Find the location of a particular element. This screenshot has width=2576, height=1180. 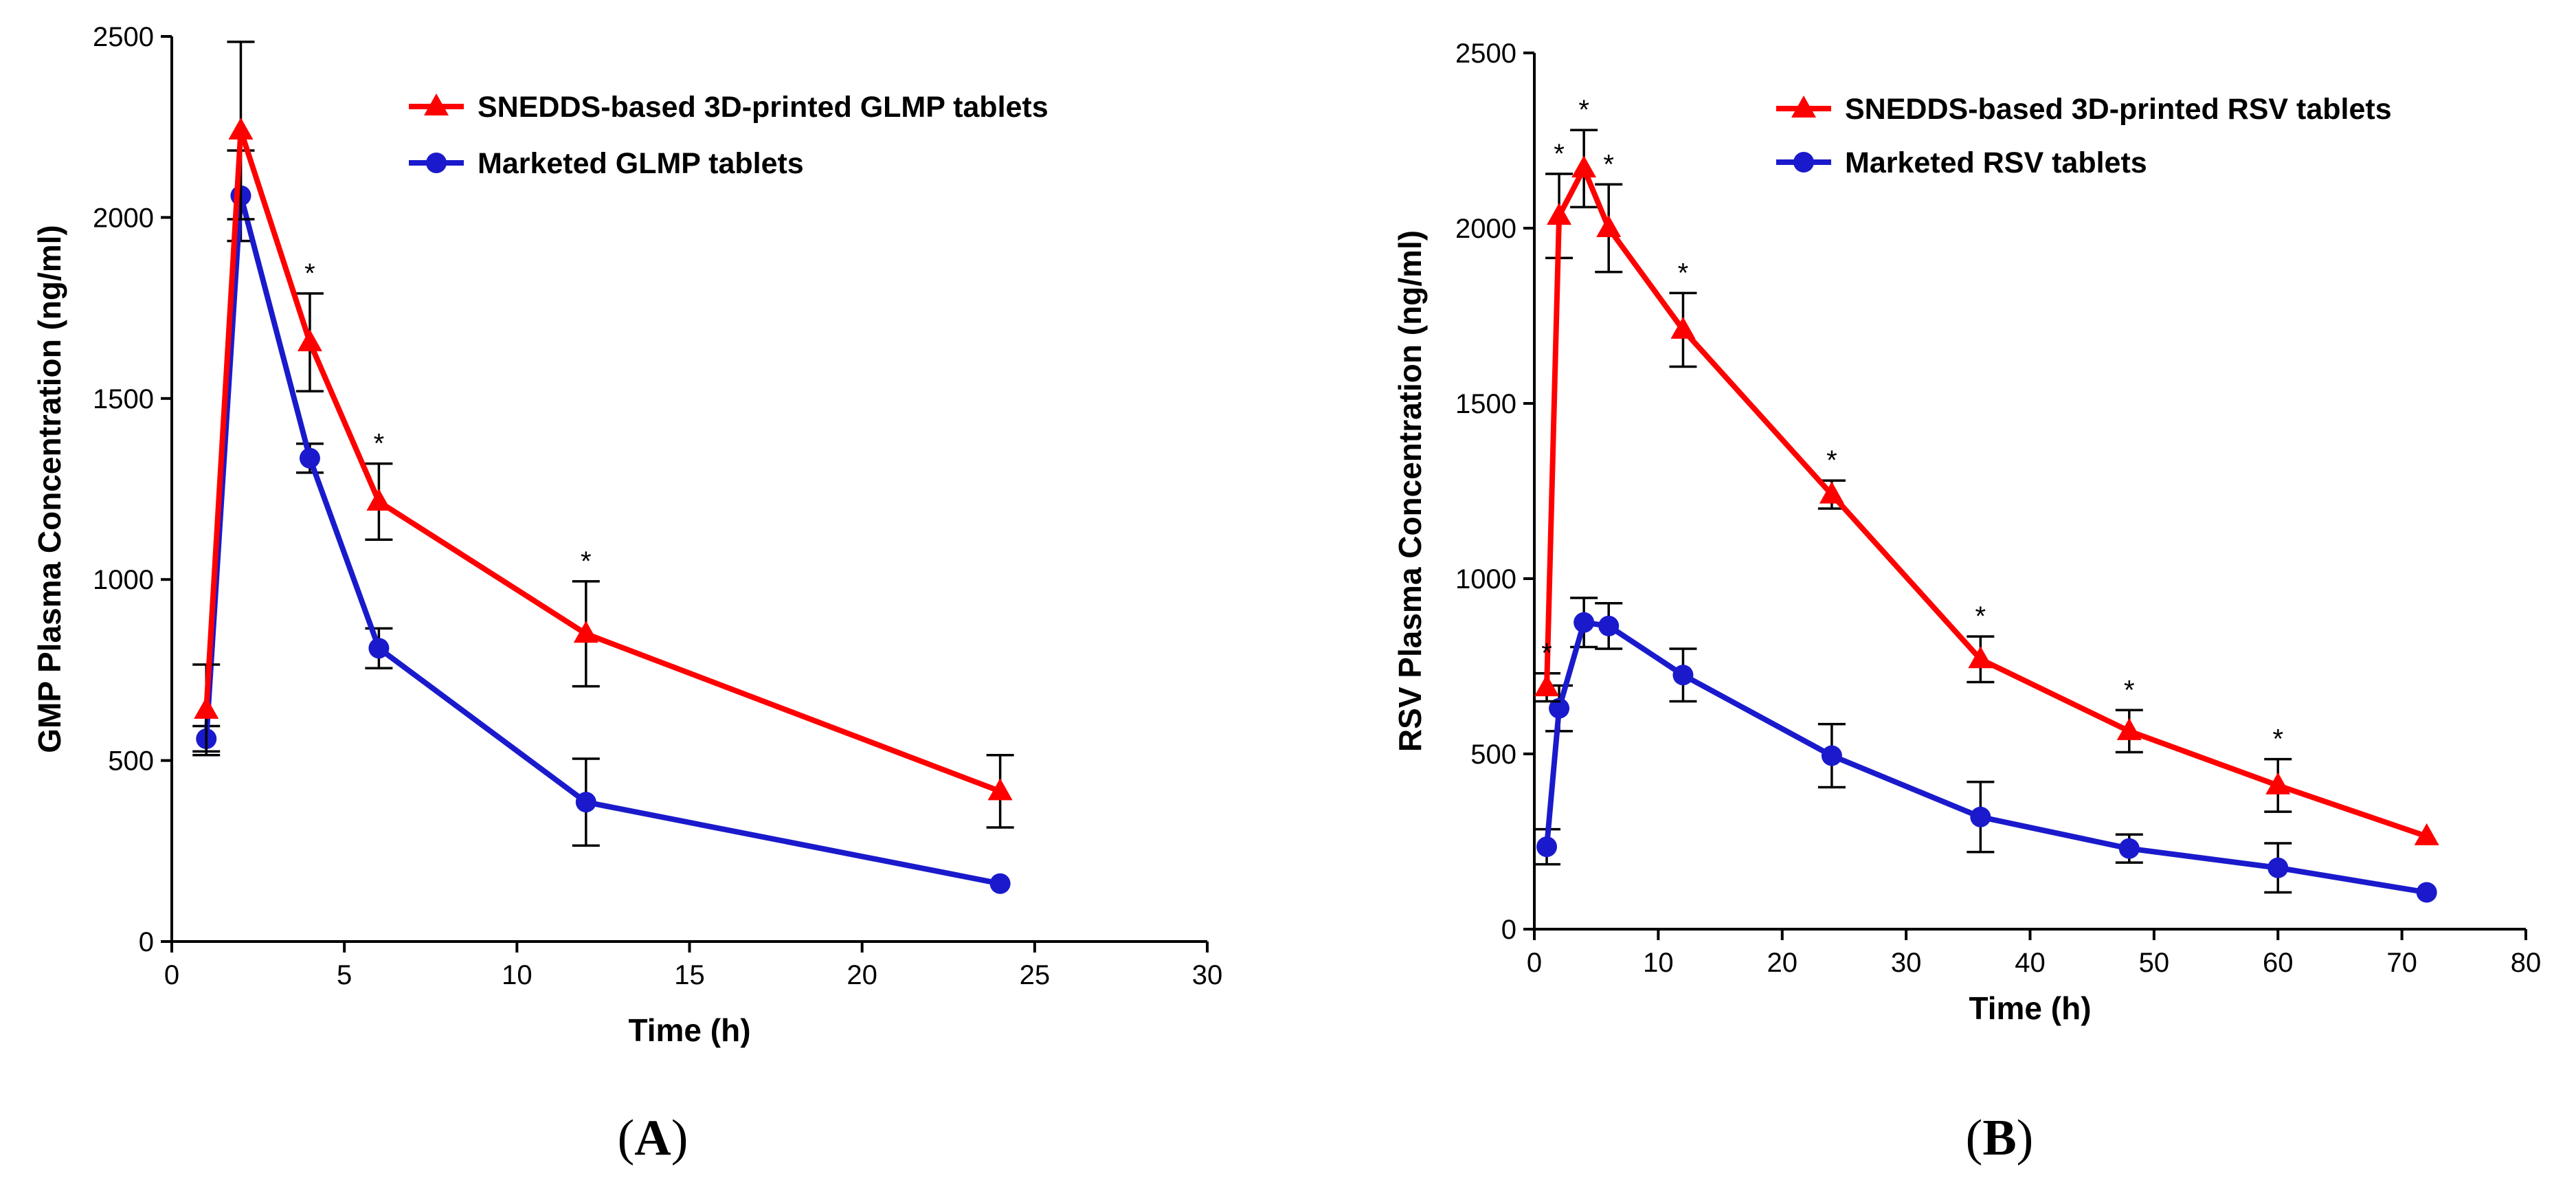

panel-label: (B) is located at coordinates (2000, 1138).